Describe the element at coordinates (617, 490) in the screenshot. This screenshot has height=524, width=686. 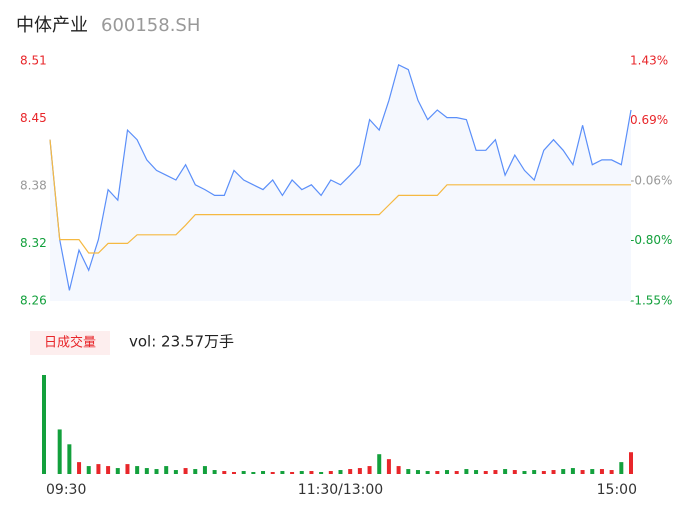
I see `x-tick-label: 15:00` at that location.